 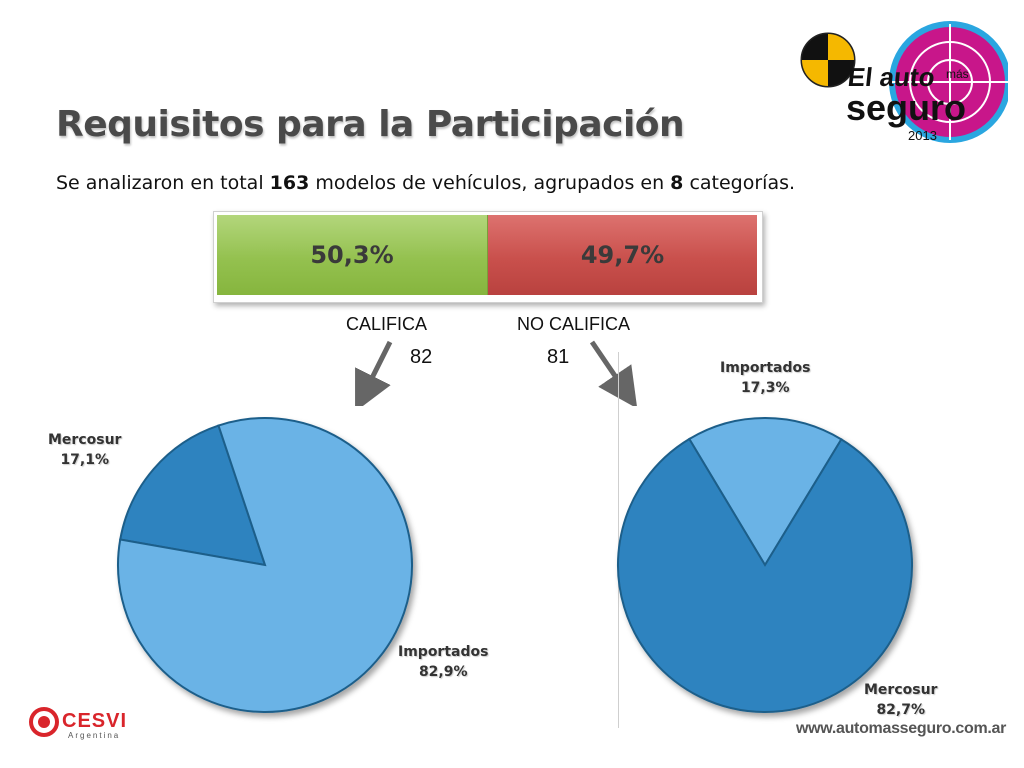 I want to click on website-url: www.automasseguro.com.ar, so click(x=901, y=728).